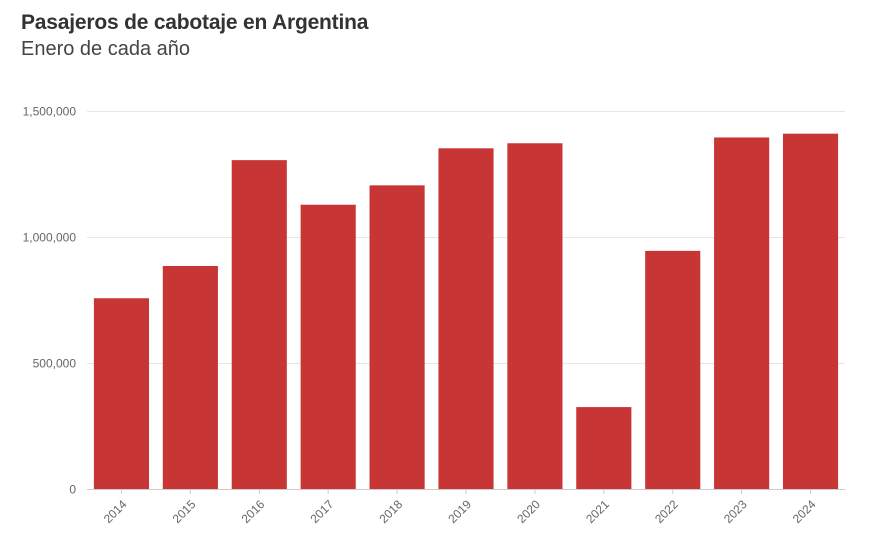 The width and height of the screenshot is (880, 544). What do you see at coordinates (184, 511) in the screenshot?
I see `x-tick-label: 2015` at bounding box center [184, 511].